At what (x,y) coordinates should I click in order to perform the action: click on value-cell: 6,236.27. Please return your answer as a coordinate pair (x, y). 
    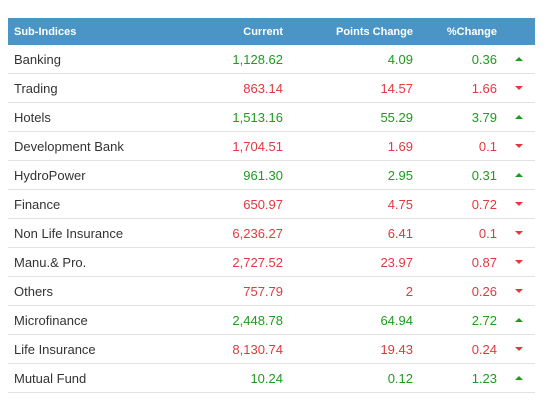
    Looking at the image, I should click on (243, 233).